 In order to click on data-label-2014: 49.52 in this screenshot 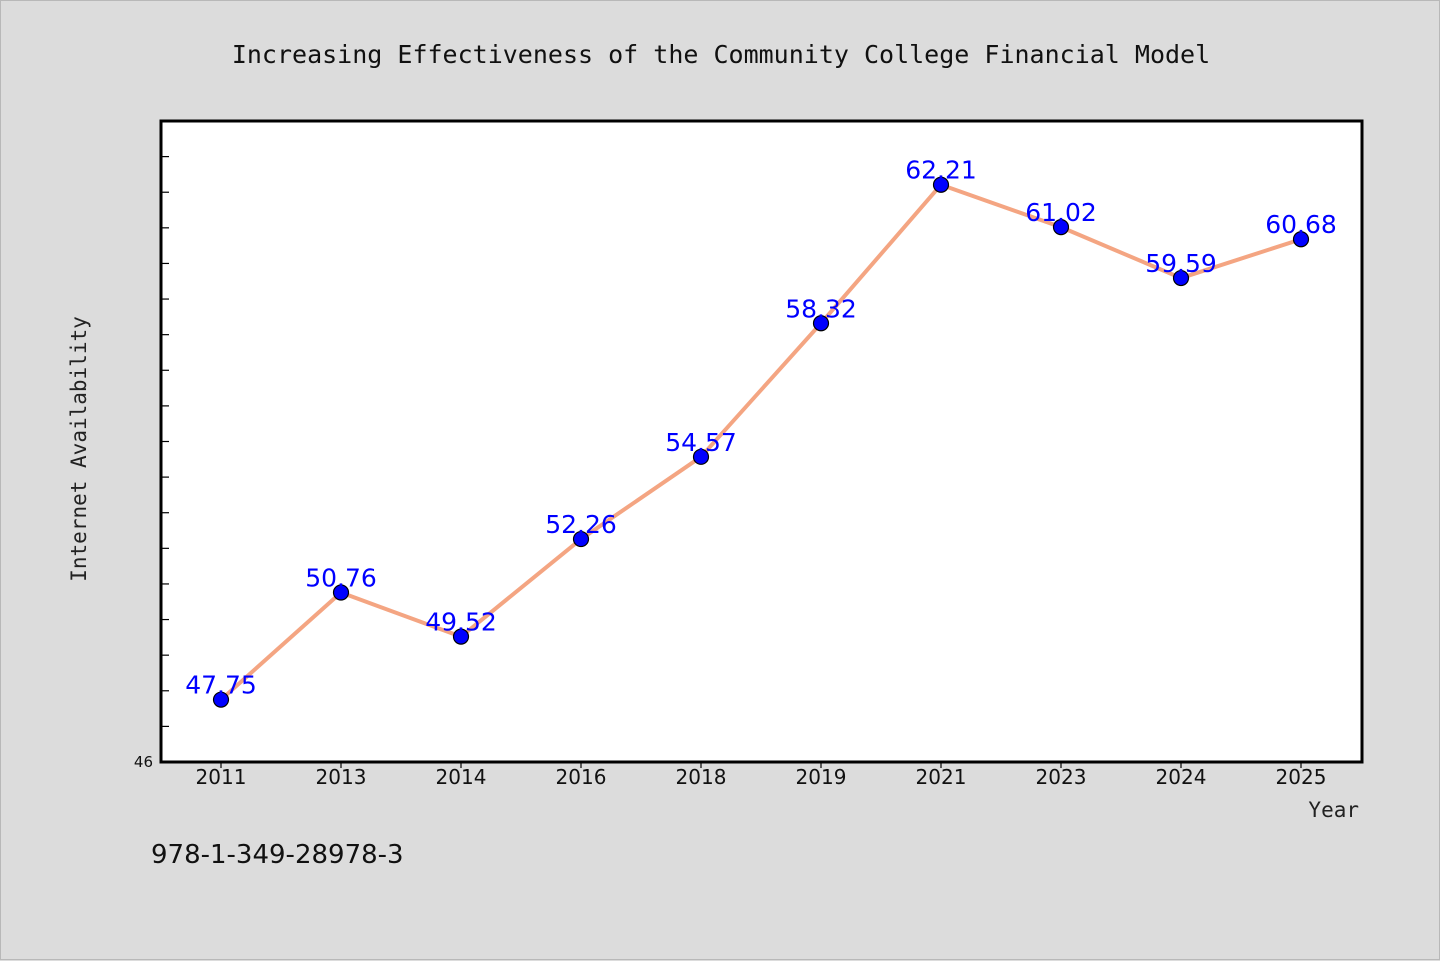, I will do `click(461, 622)`.